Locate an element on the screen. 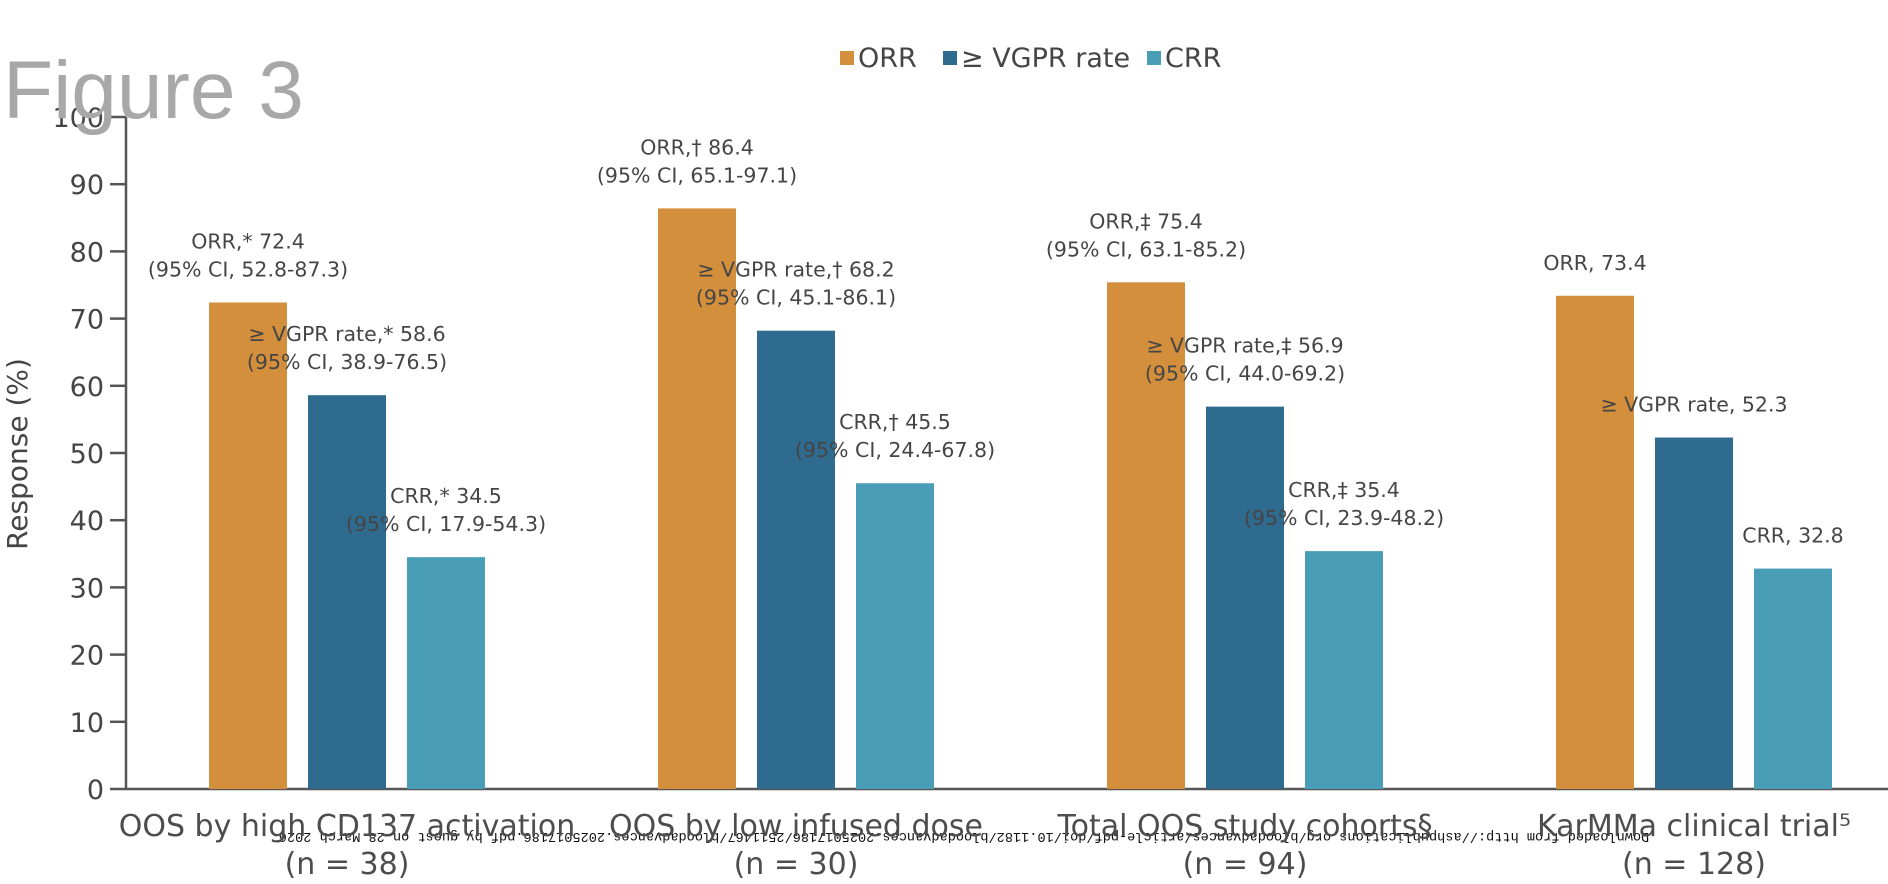 The width and height of the screenshot is (1888, 884). data-label-value: ORR, 73.4 is located at coordinates (1594, 263).